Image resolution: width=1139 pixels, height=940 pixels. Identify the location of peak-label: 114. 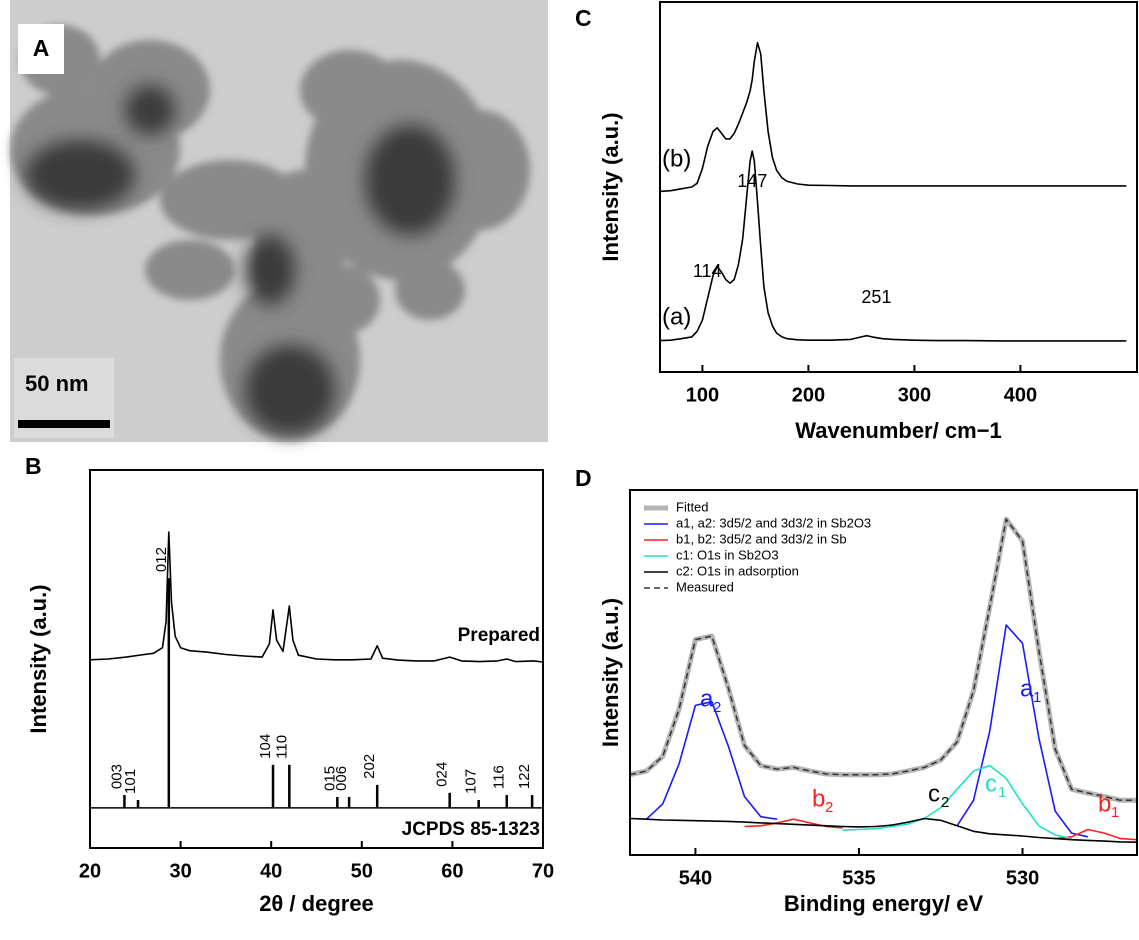
(707, 271).